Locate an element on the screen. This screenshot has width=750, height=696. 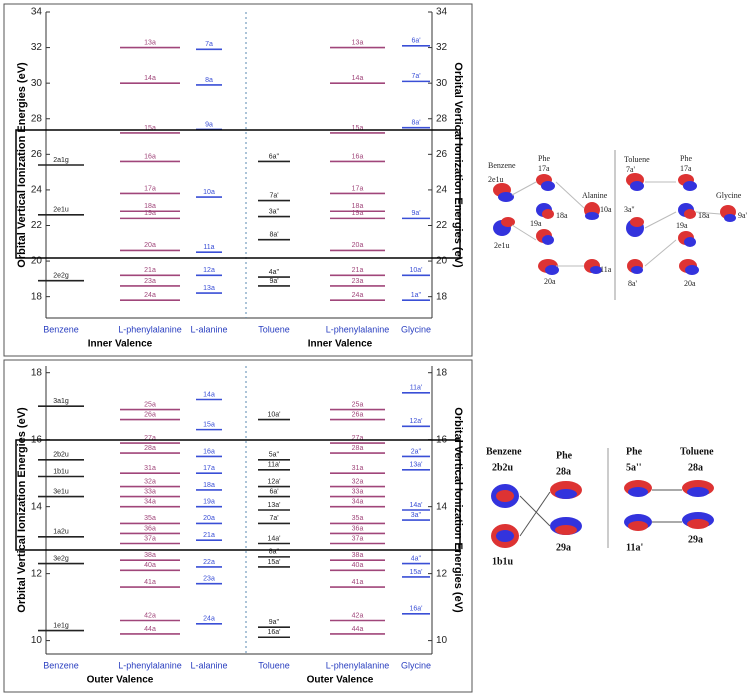
orbital-label: 11a' is located at coordinates (634, 547).